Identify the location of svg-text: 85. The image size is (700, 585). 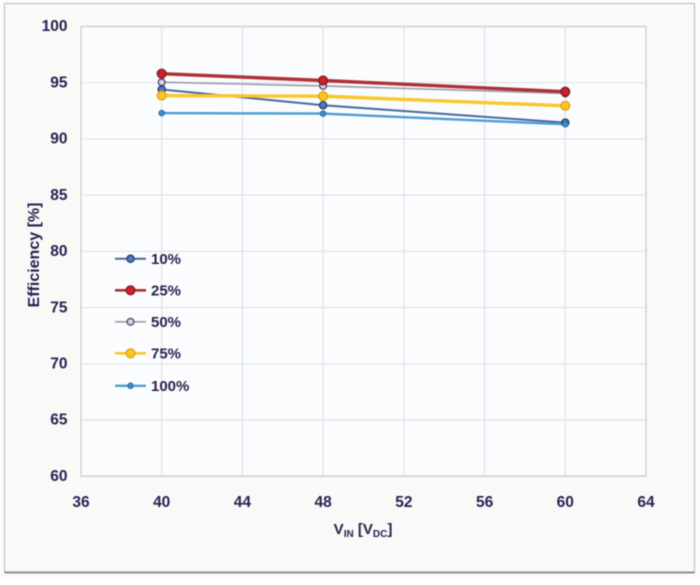
(59, 195).